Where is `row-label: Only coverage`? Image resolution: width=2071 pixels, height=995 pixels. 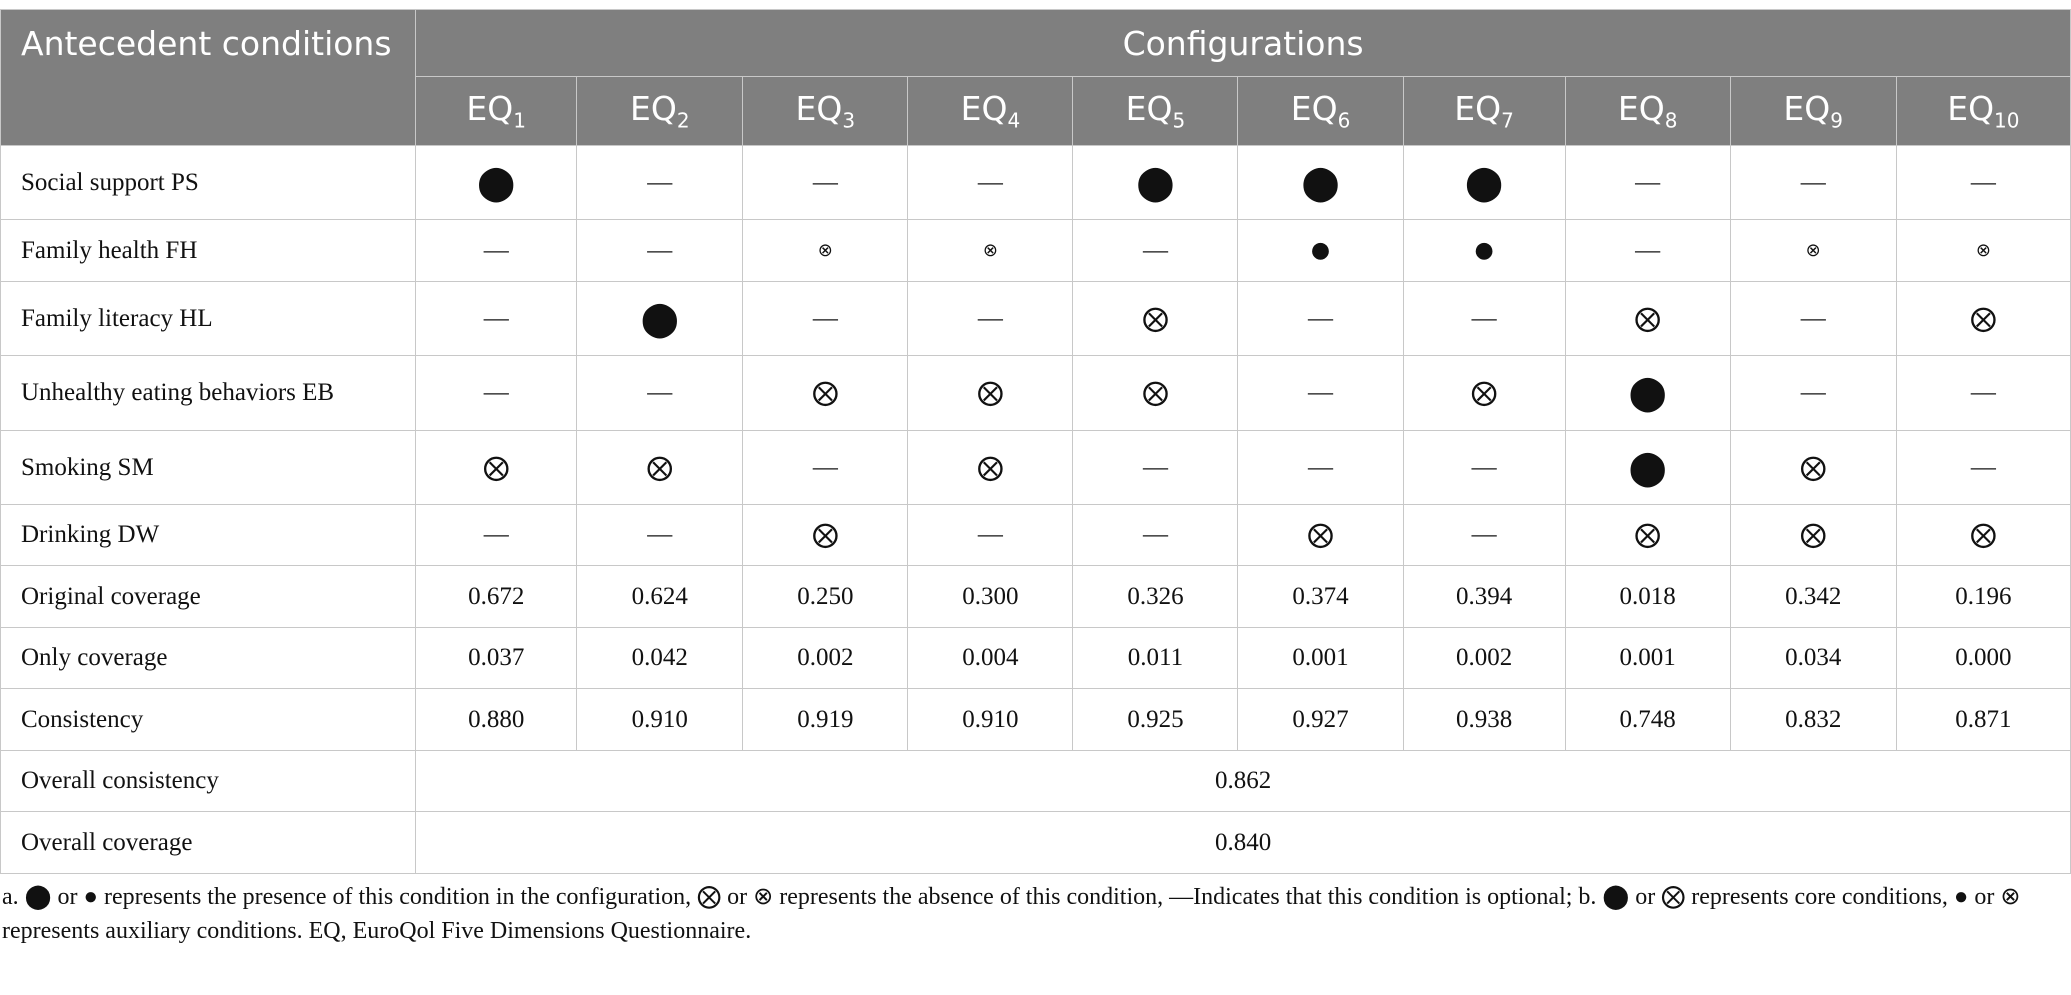
row-label: Only coverage is located at coordinates (208, 658).